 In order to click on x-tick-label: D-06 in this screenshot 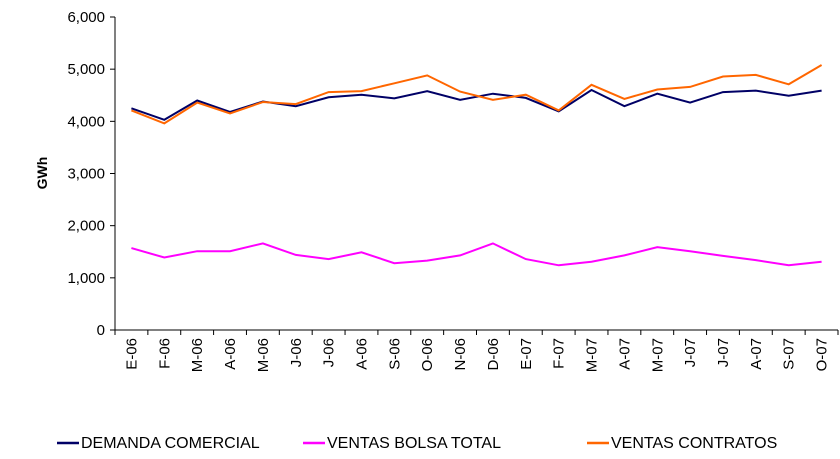, I will do `click(493, 354)`.